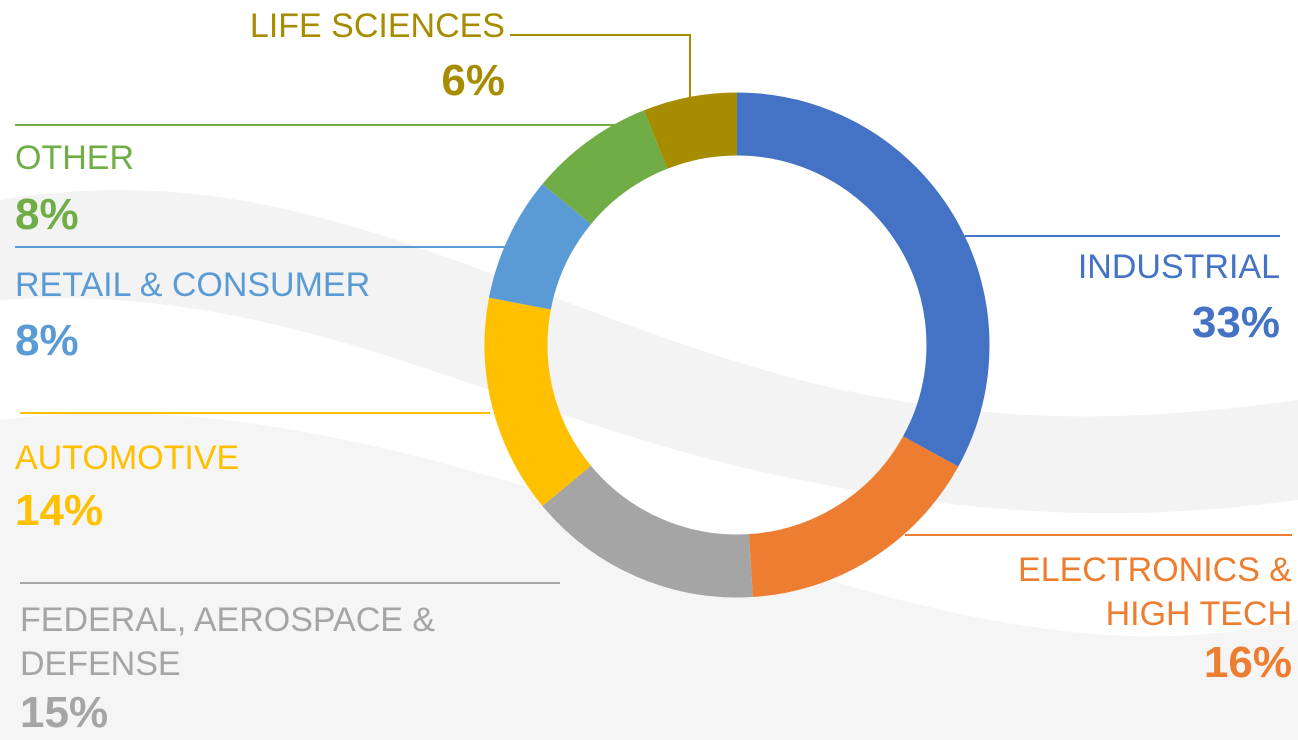 The image size is (1298, 740). What do you see at coordinates (1155, 592) in the screenshot?
I see `category-label: ELECTRONICS & HIGH TECH` at bounding box center [1155, 592].